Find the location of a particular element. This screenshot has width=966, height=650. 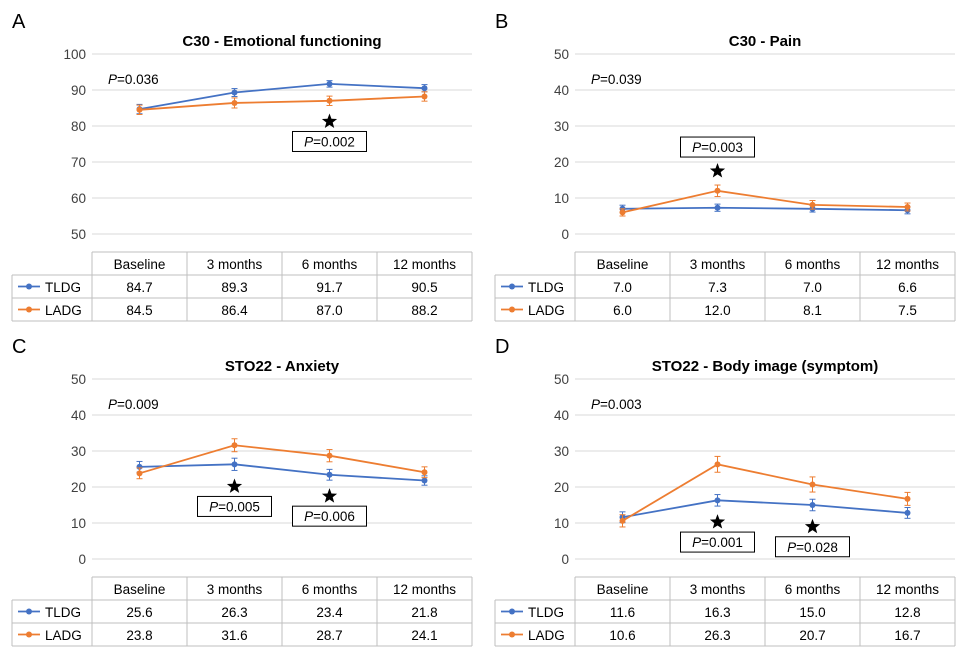

table-cell-value: 21.8 is located at coordinates (424, 612).